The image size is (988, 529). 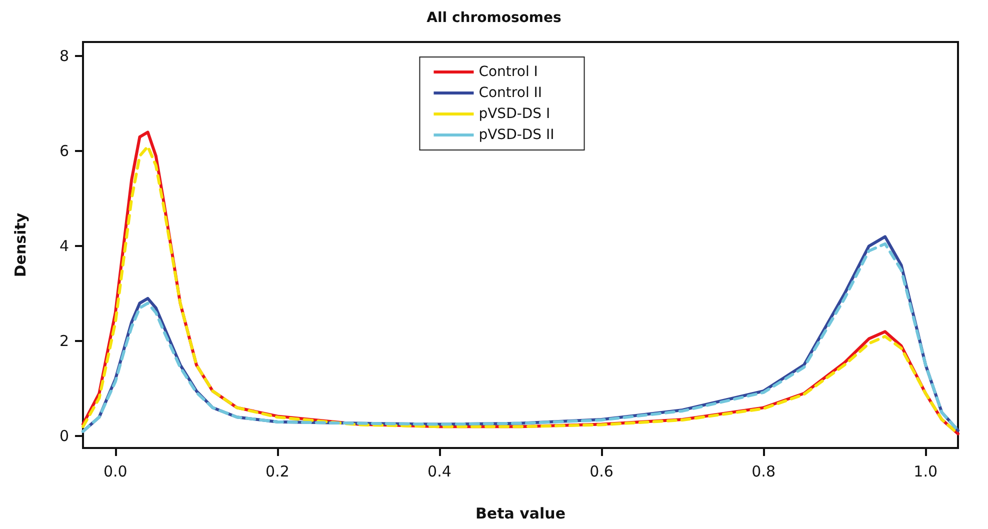 I want to click on y-tick-label: 8, so click(x=64, y=56).